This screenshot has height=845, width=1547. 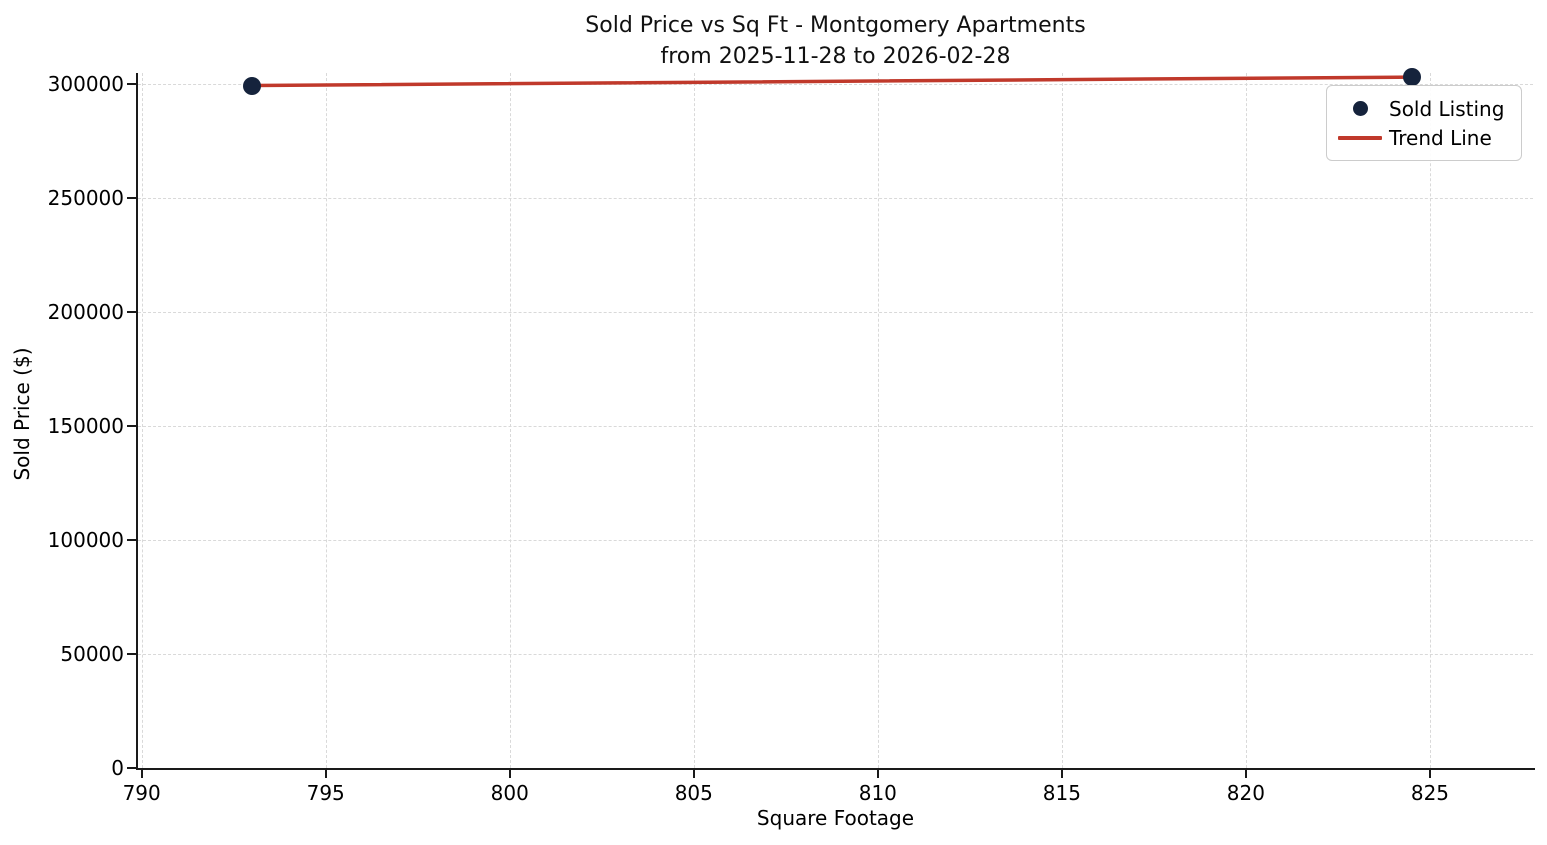 What do you see at coordinates (85, 84) in the screenshot?
I see `y-tick-label: 300000` at bounding box center [85, 84].